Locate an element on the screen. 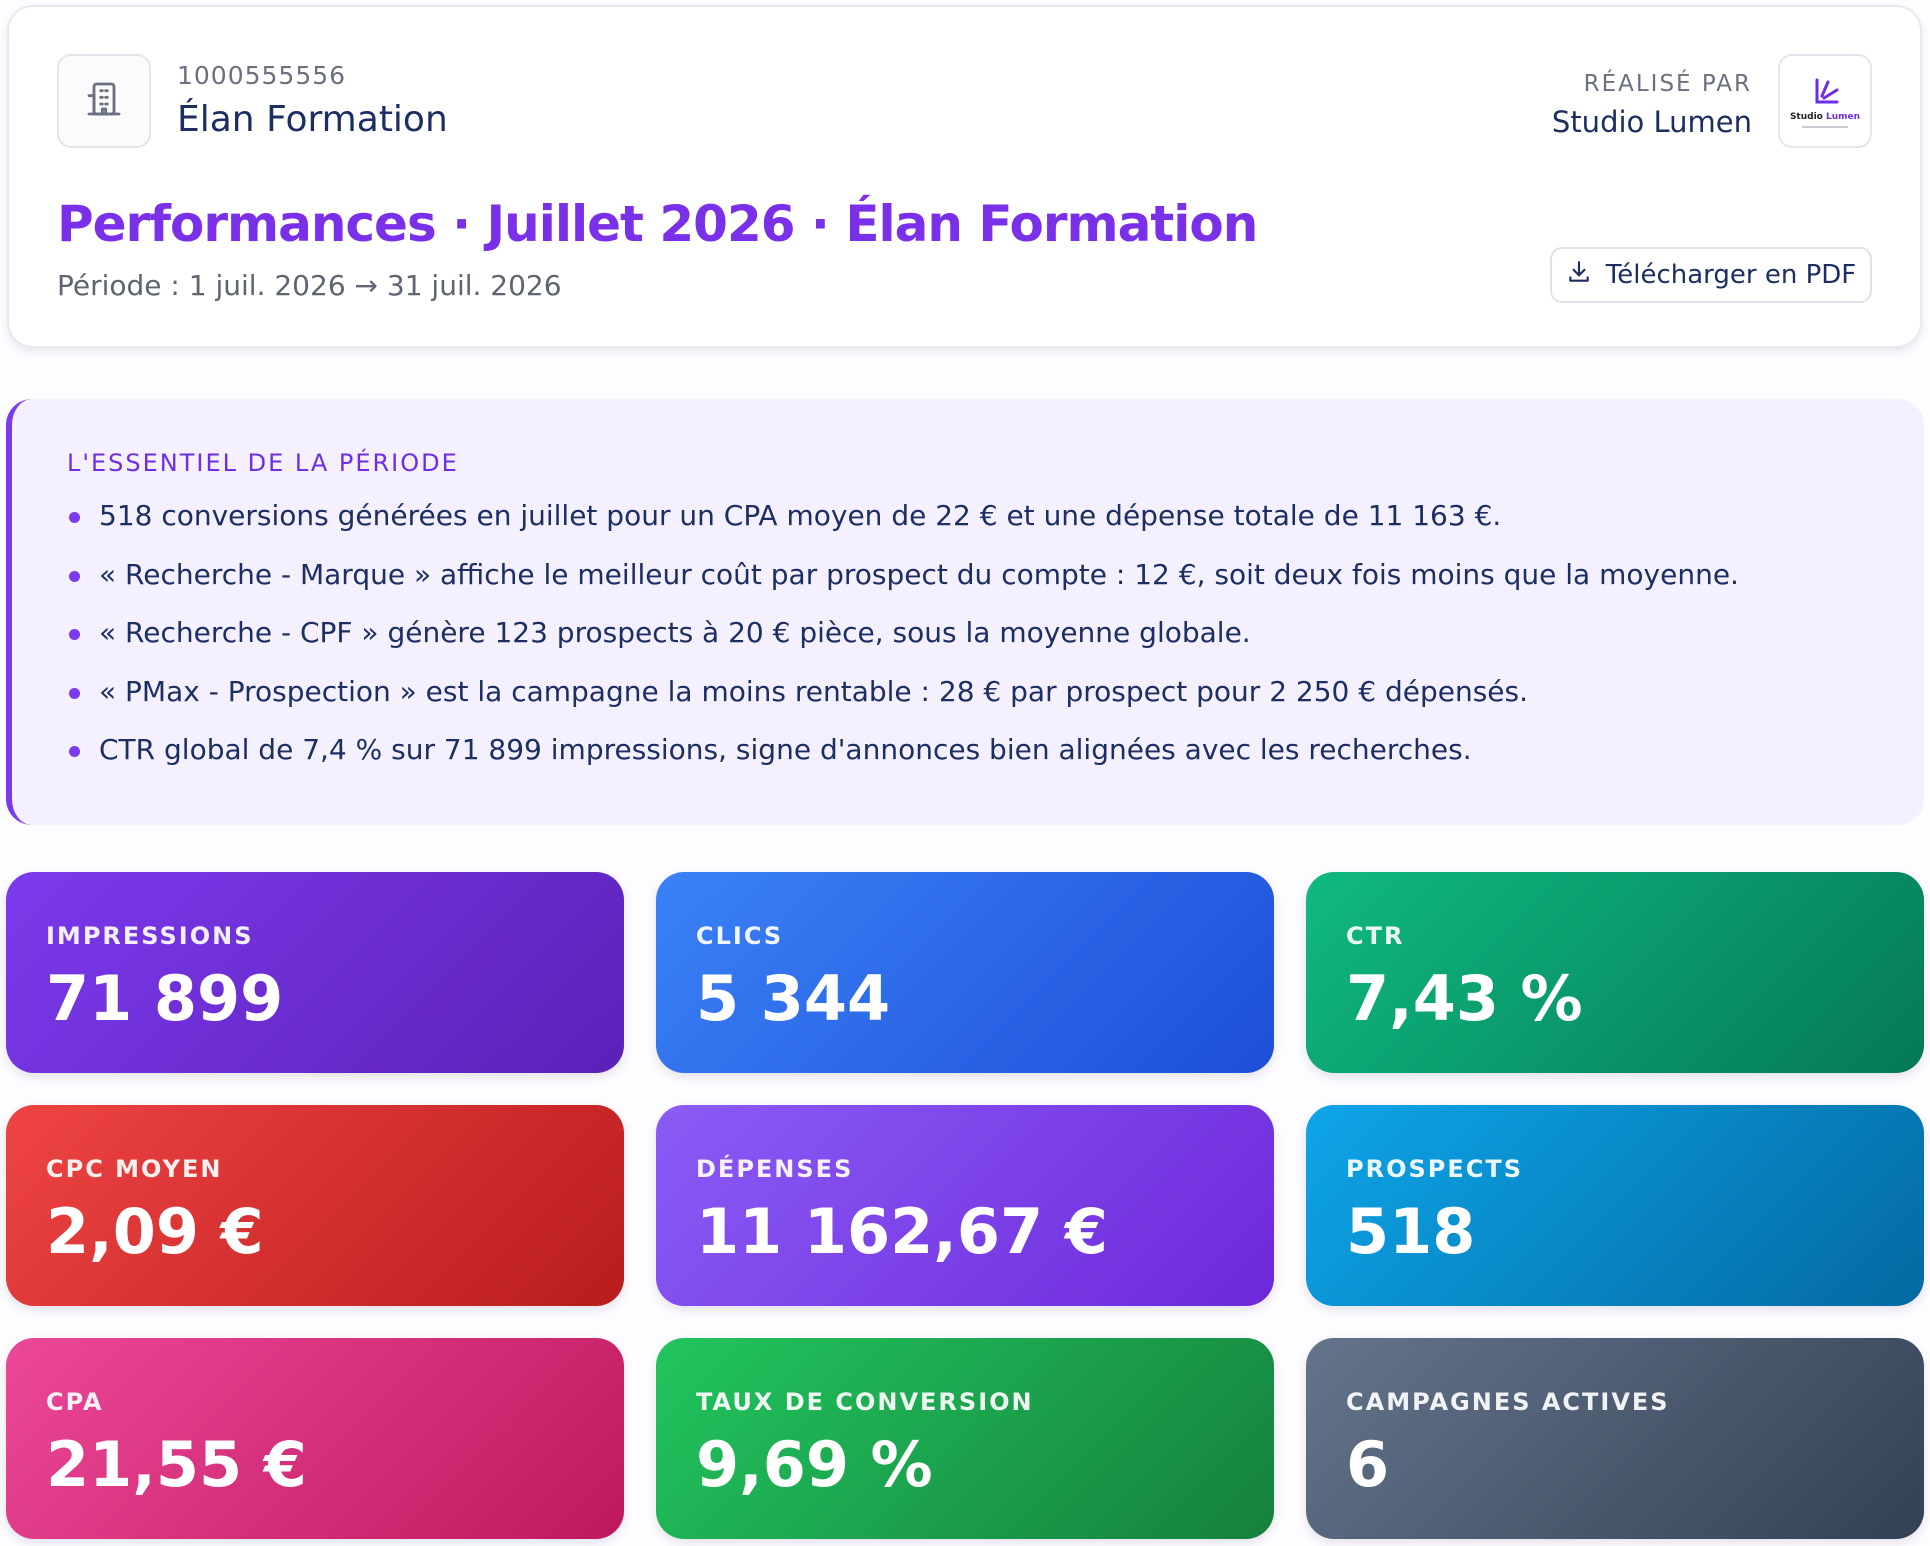  kpi-value: 6 is located at coordinates (1368, 1464).